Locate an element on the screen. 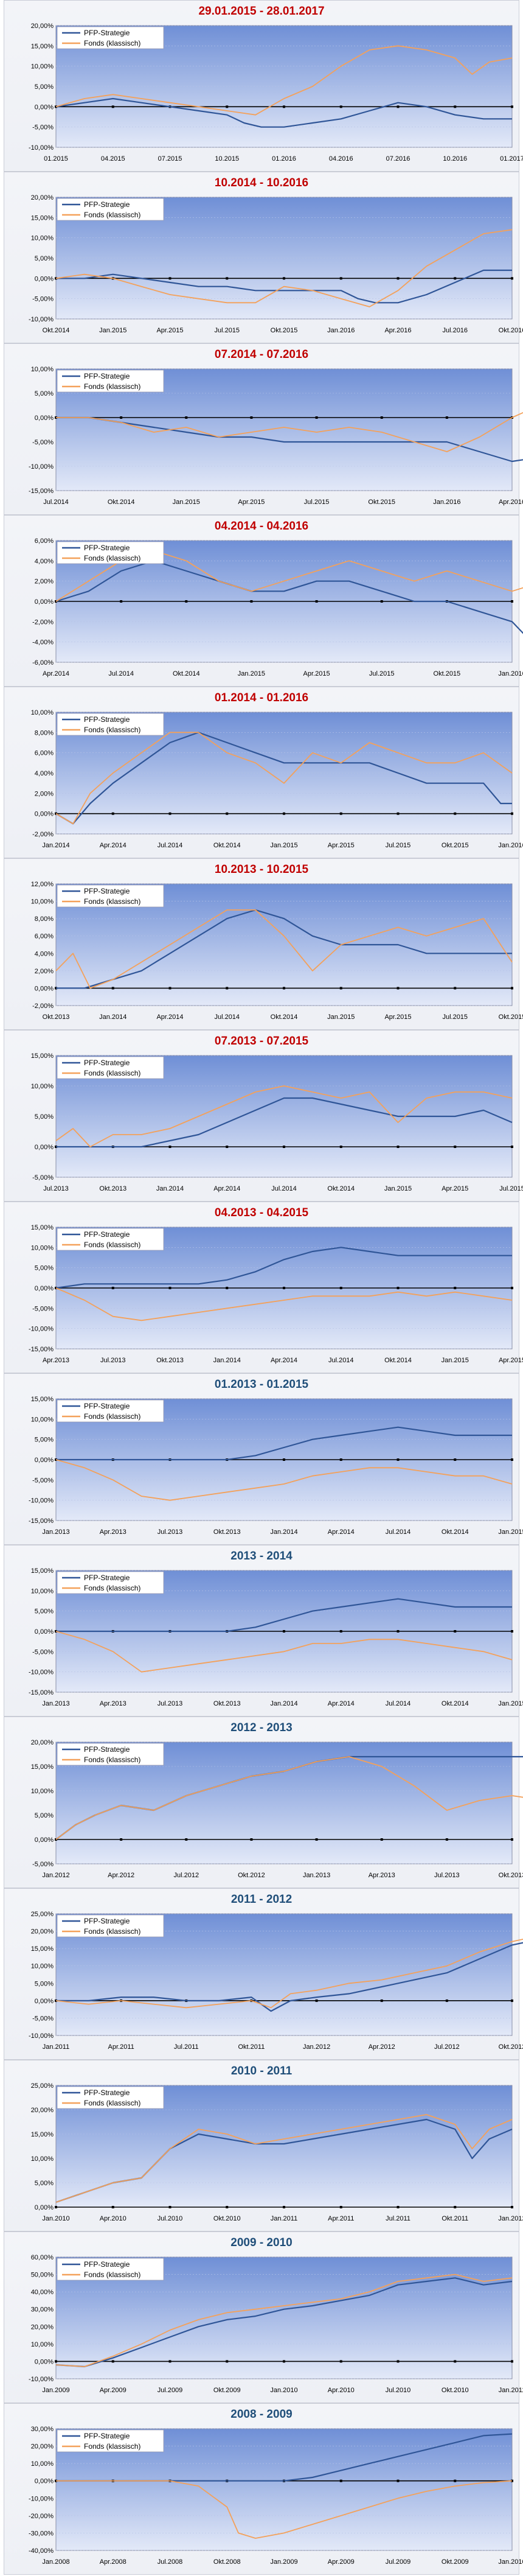 Image resolution: width=523 pixels, height=2576 pixels. x-tick-label: Apr.2011 is located at coordinates (121, 2047).